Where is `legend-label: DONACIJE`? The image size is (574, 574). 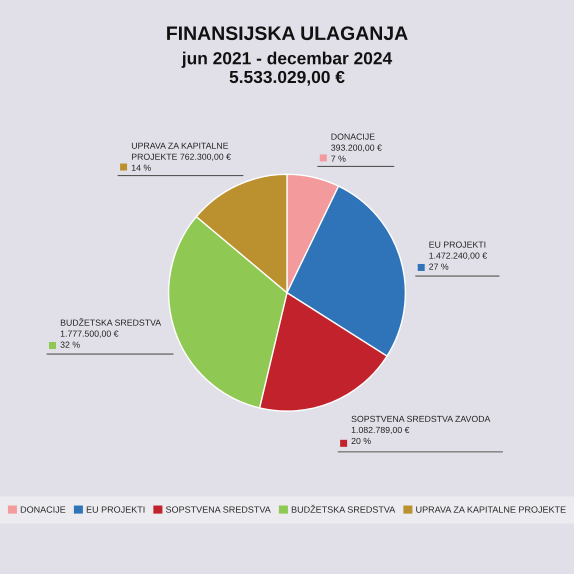 legend-label: DONACIJE is located at coordinates (43, 509).